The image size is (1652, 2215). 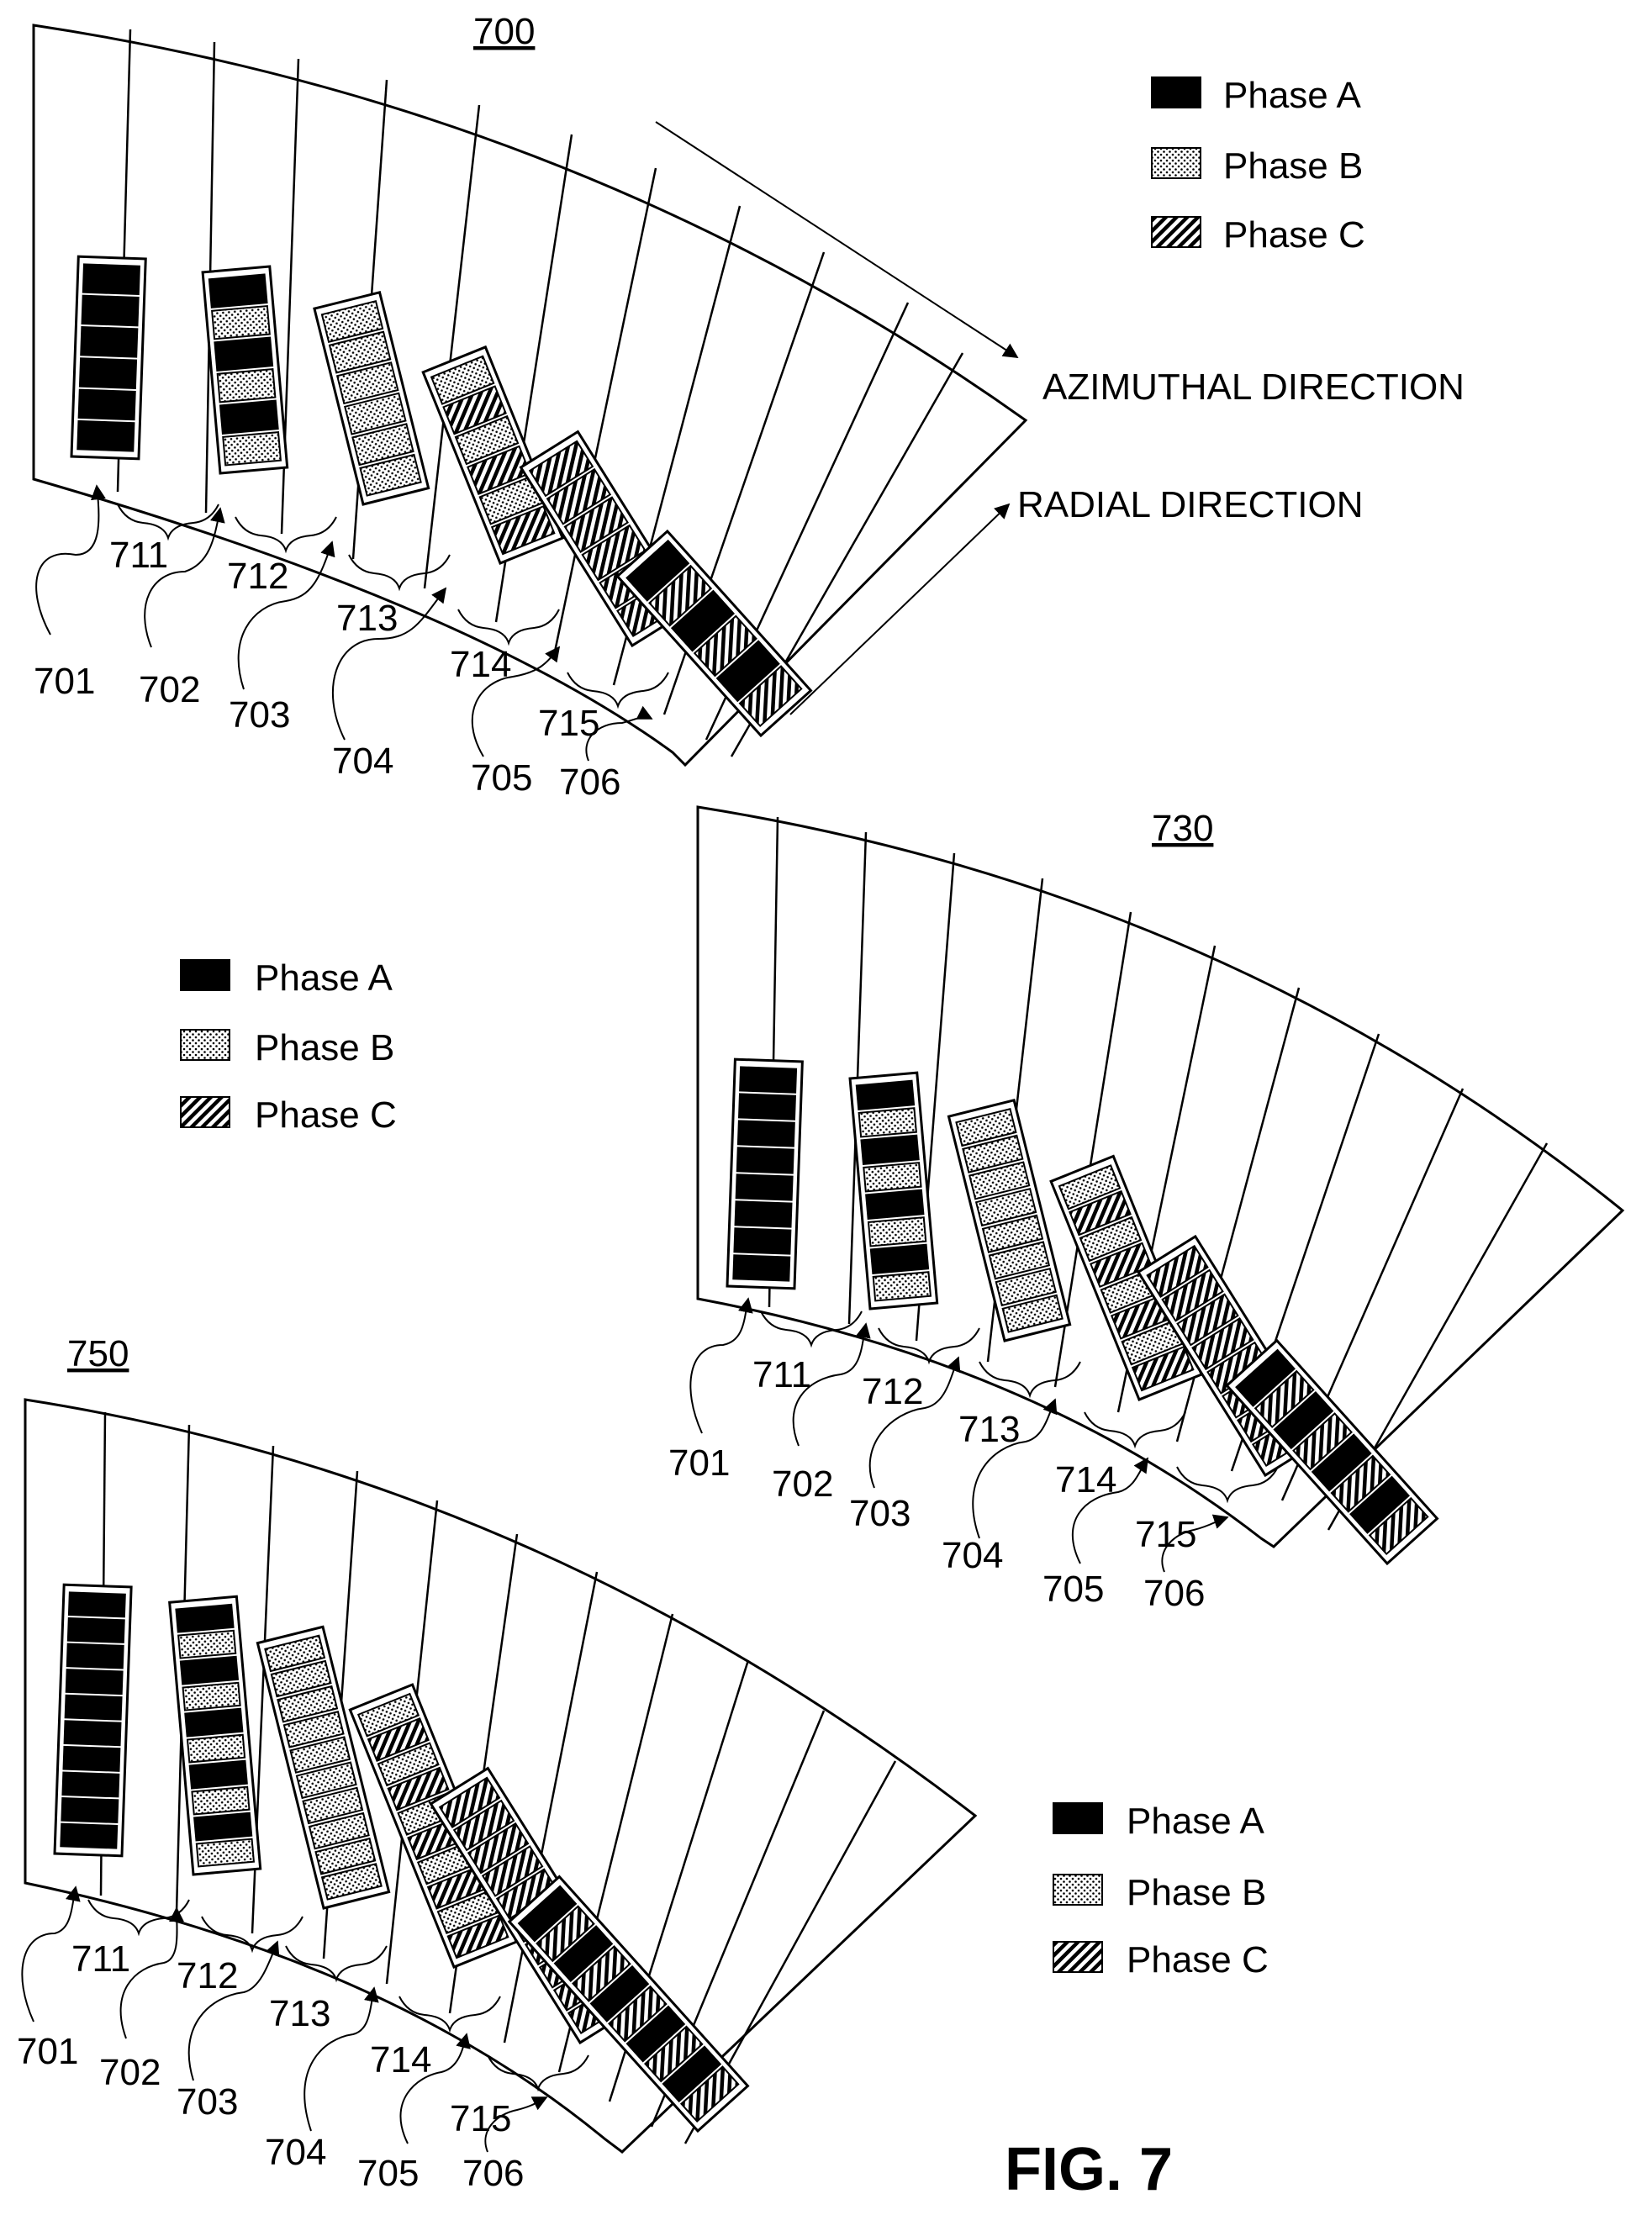 I want to click on panel-ref-700: 700, so click(x=504, y=32).